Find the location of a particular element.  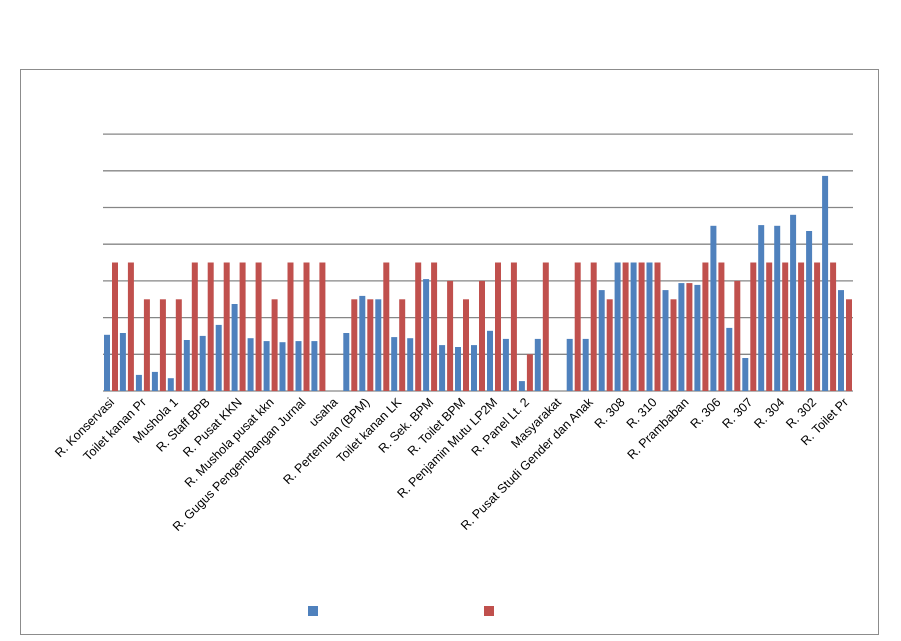

x-tick-label: R. 308 is located at coordinates (610, 413).